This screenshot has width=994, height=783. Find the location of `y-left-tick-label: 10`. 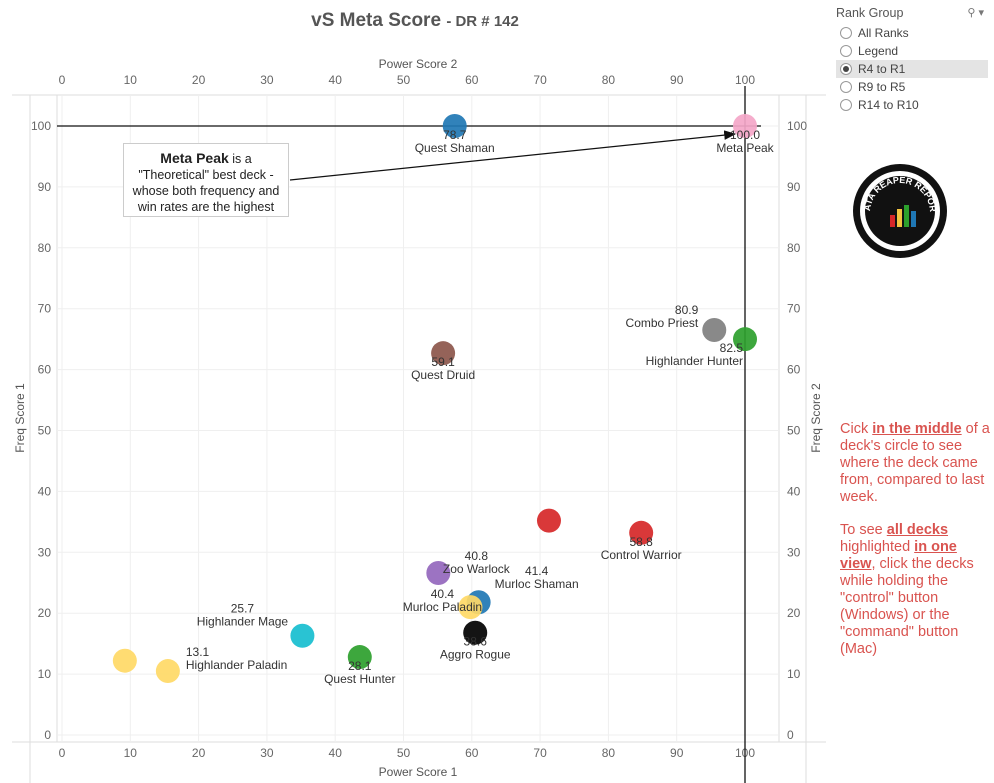

y-left-tick-label: 10 is located at coordinates (45, 674).